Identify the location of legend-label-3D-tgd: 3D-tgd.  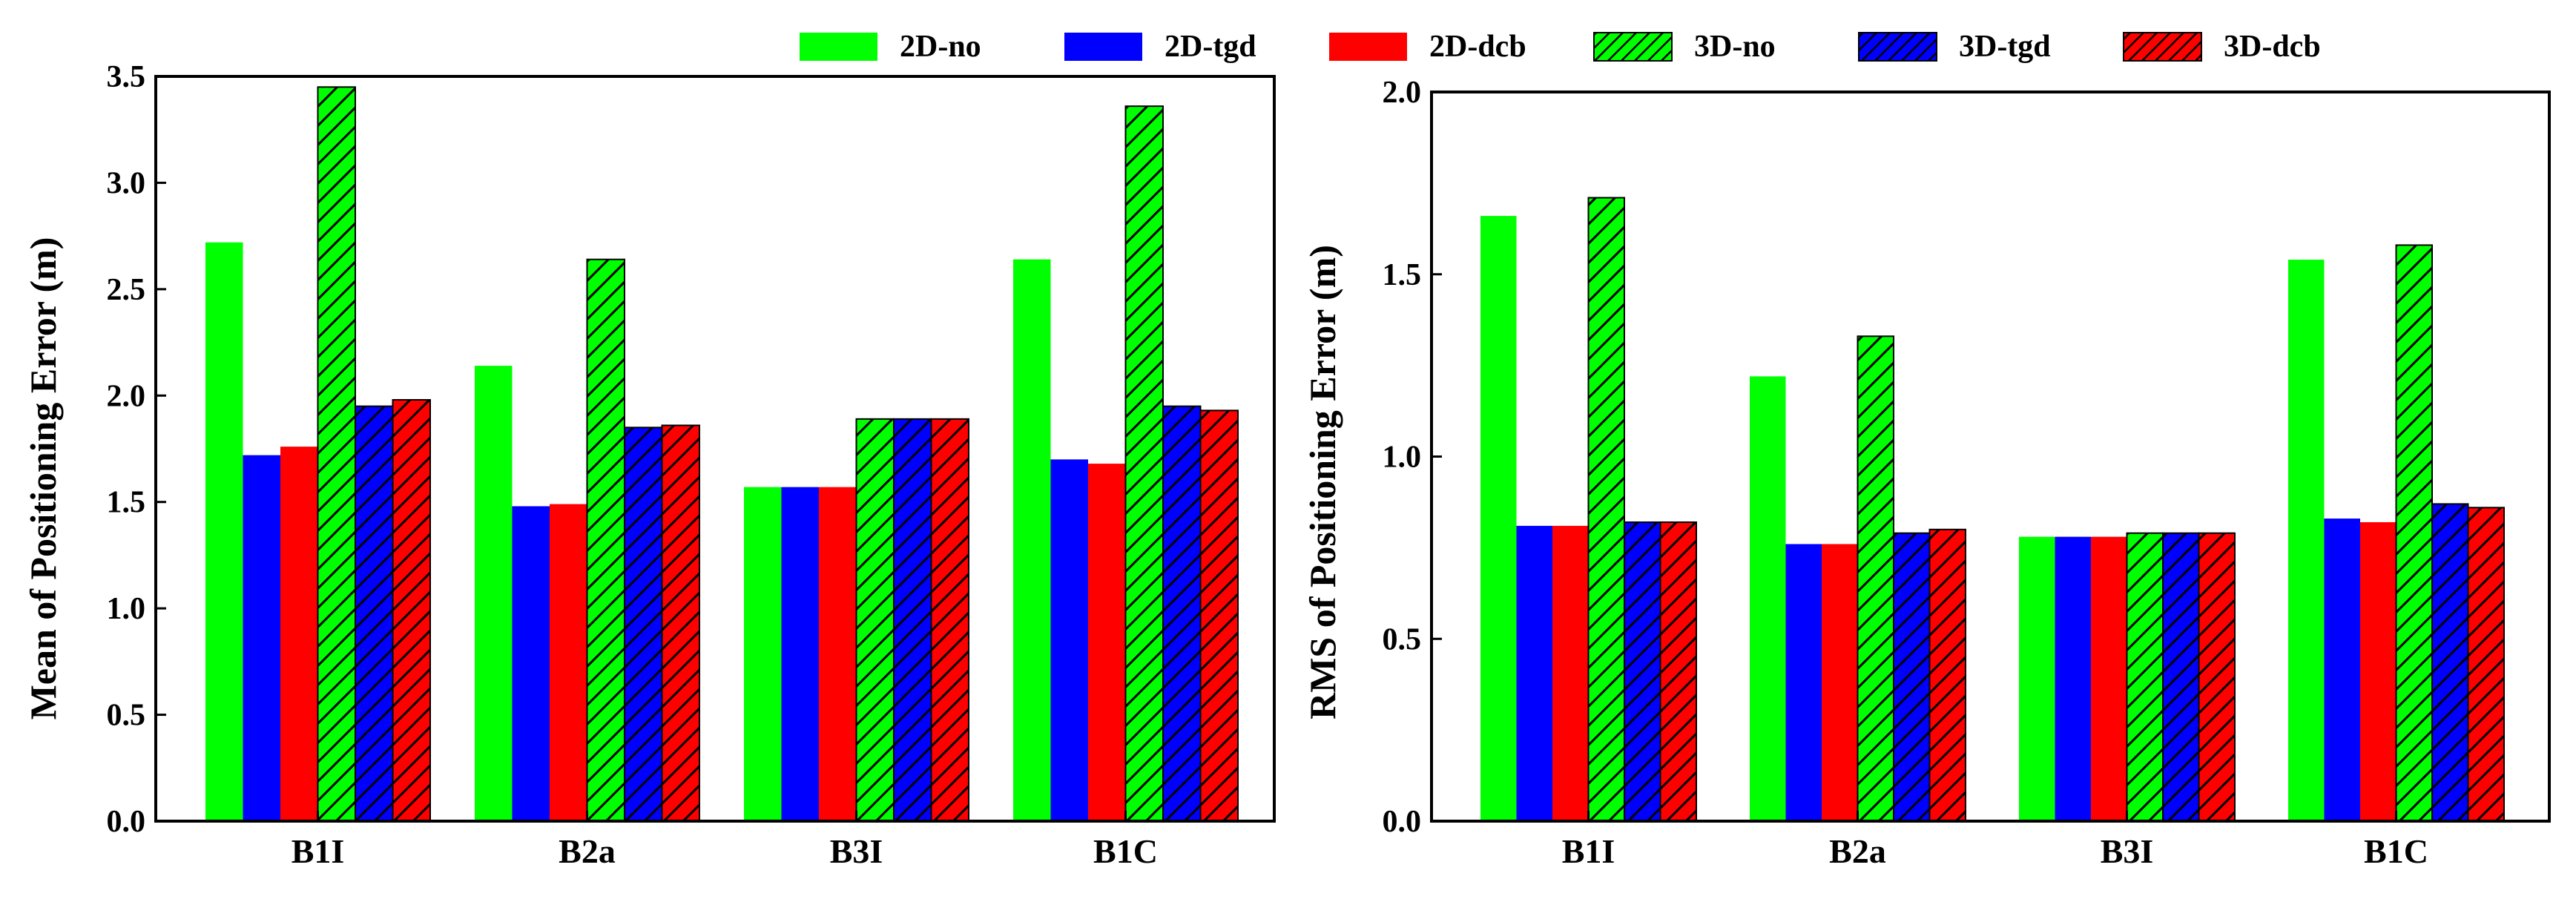
(2005, 47).